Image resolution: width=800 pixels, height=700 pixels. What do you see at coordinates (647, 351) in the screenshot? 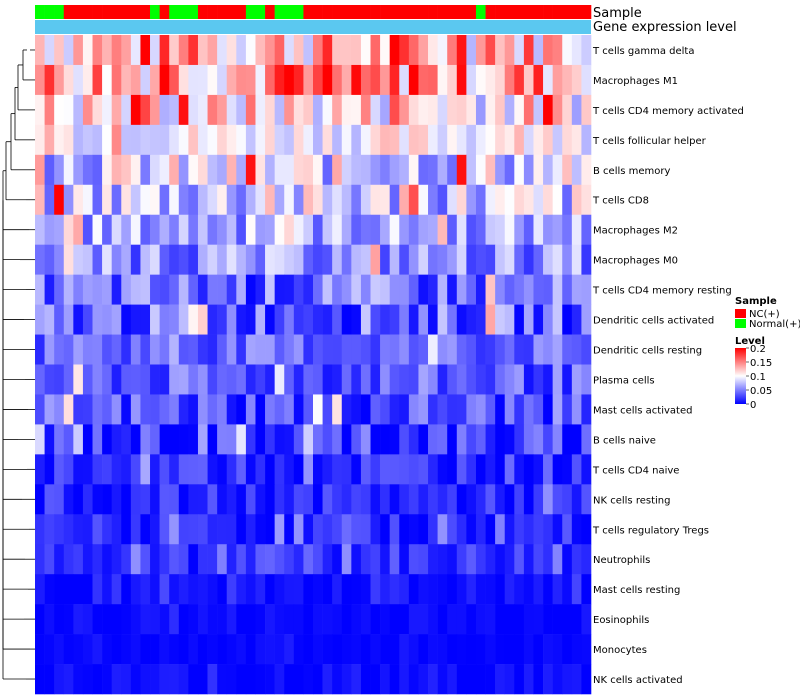
I see `row-label: Dendritic cells resting` at bounding box center [647, 351].